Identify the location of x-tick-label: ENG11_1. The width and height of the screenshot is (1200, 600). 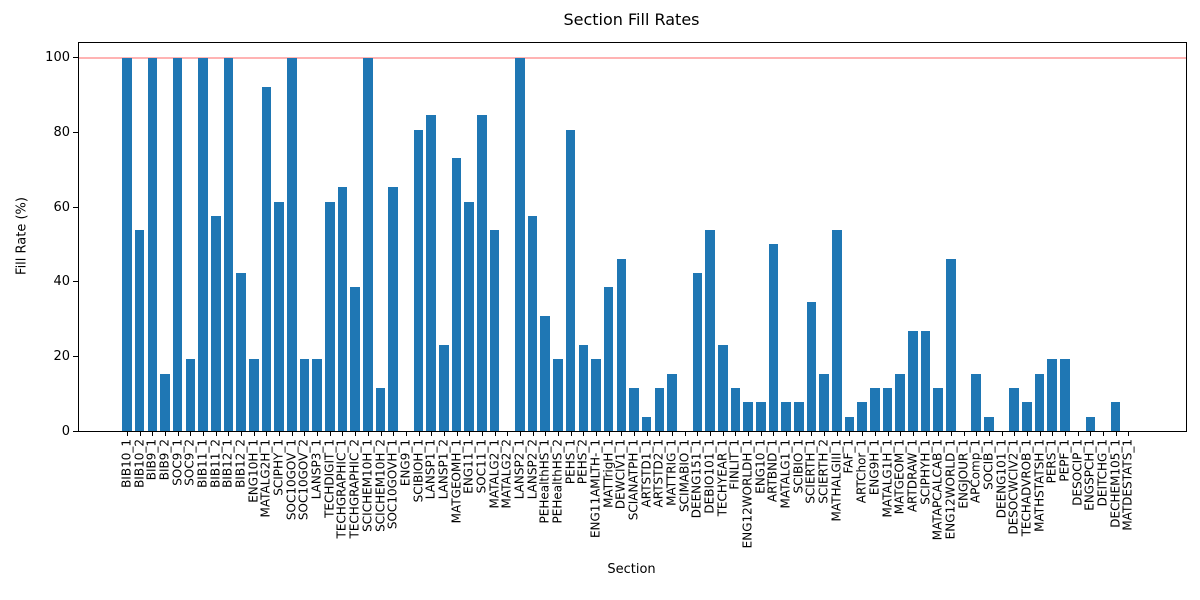
(468, 466).